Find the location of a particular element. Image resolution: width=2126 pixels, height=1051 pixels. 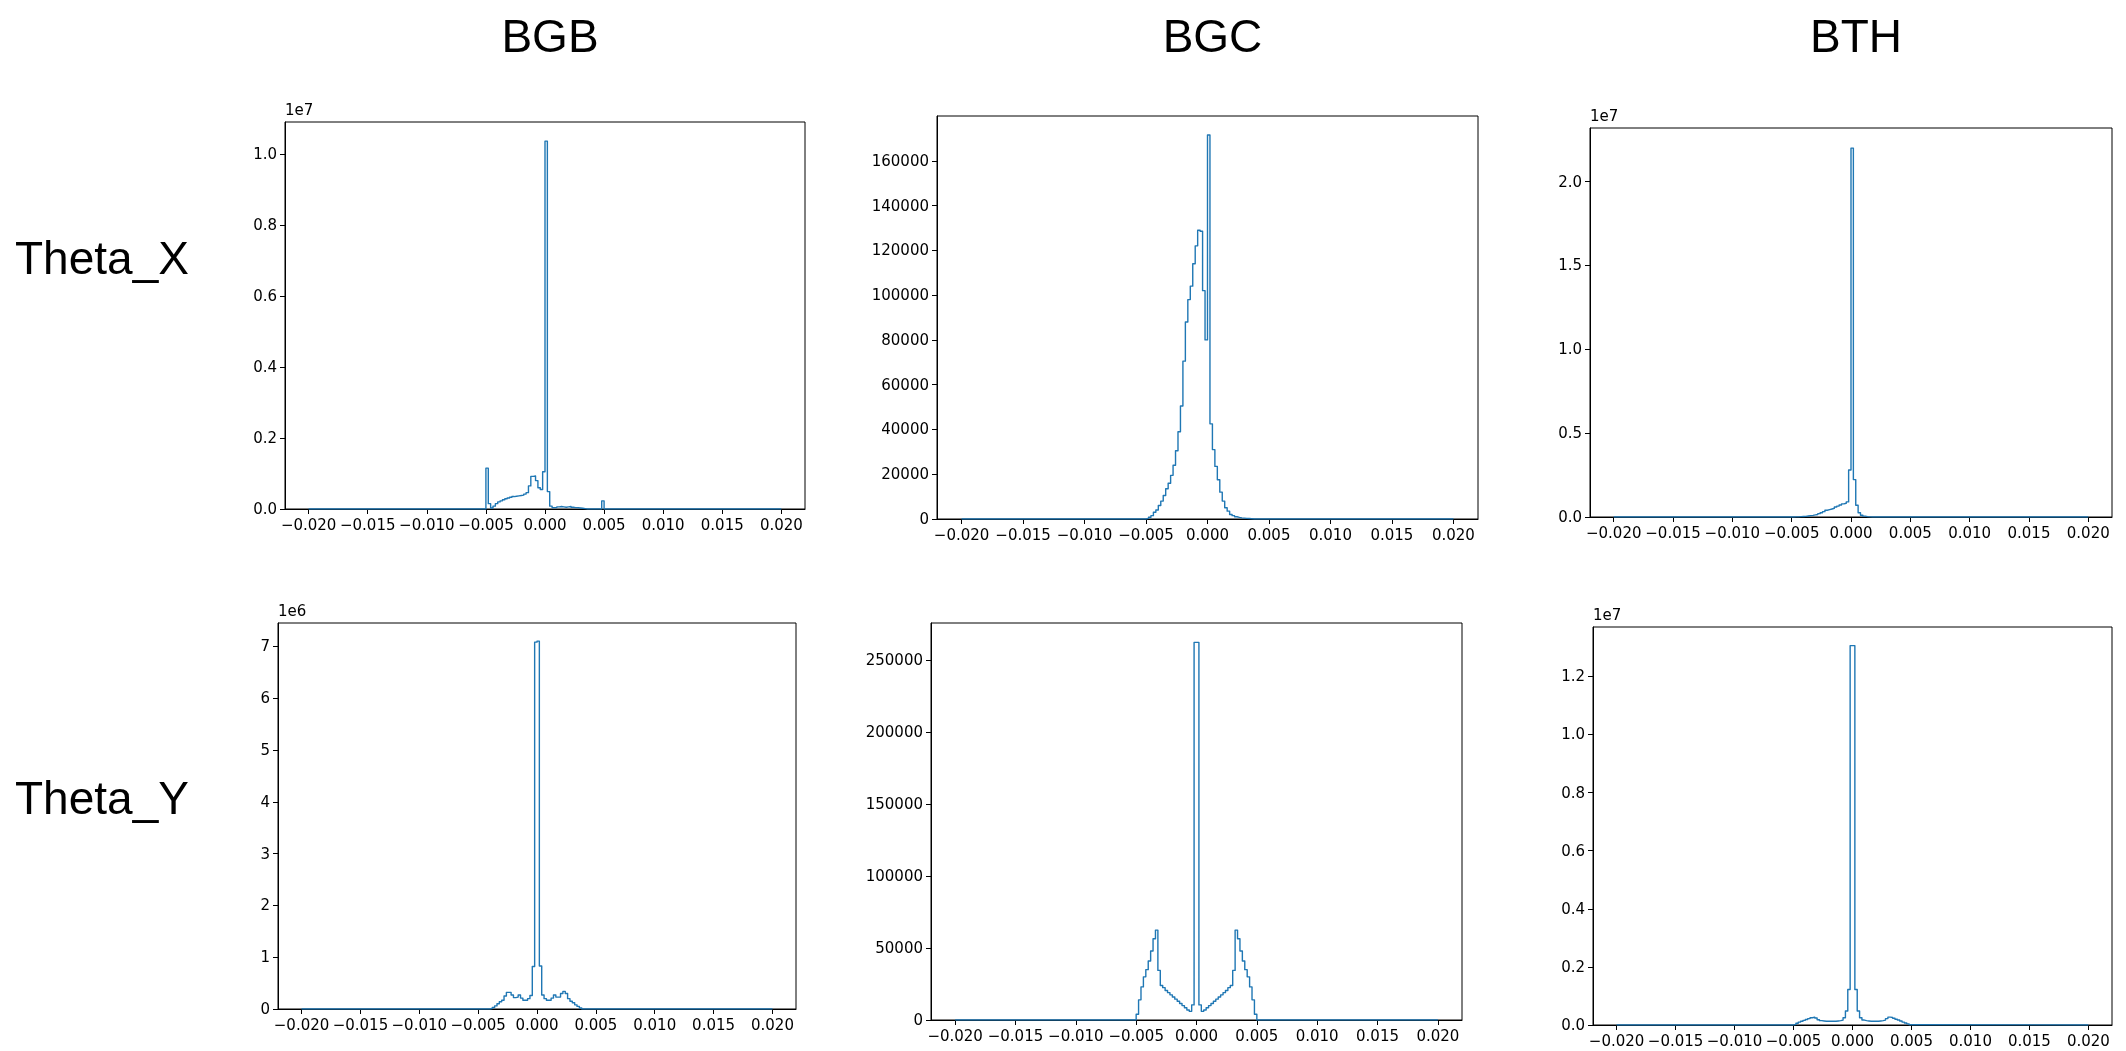

chart-title: BGC is located at coordinates (1212, 36).